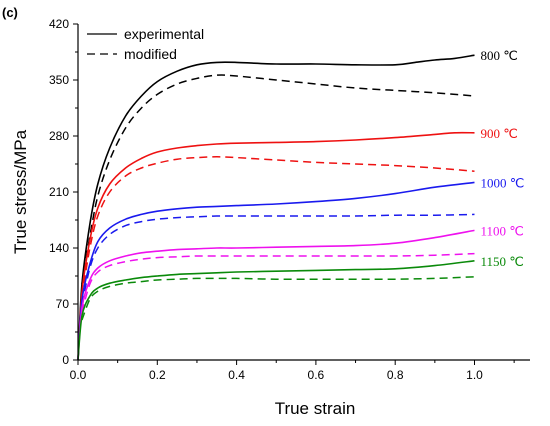 The height and width of the screenshot is (426, 550). Describe the element at coordinates (501, 230) in the screenshot. I see `series-label-1100: 1100 ℃` at that location.